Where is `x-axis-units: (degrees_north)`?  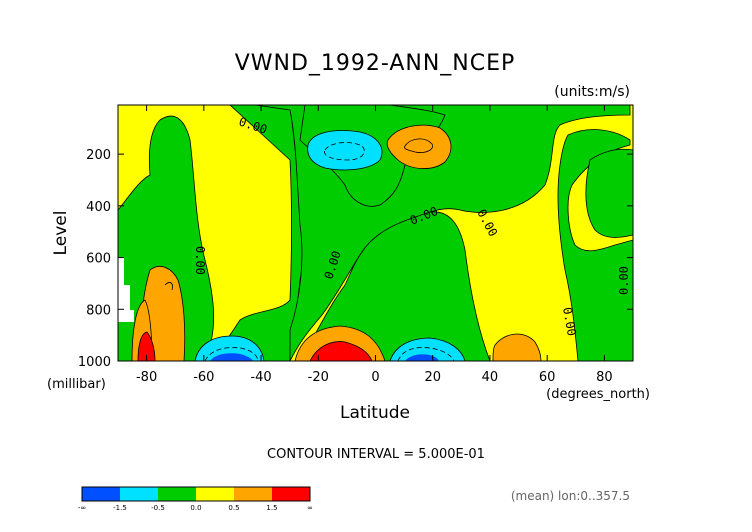 x-axis-units: (degrees_north) is located at coordinates (598, 394).